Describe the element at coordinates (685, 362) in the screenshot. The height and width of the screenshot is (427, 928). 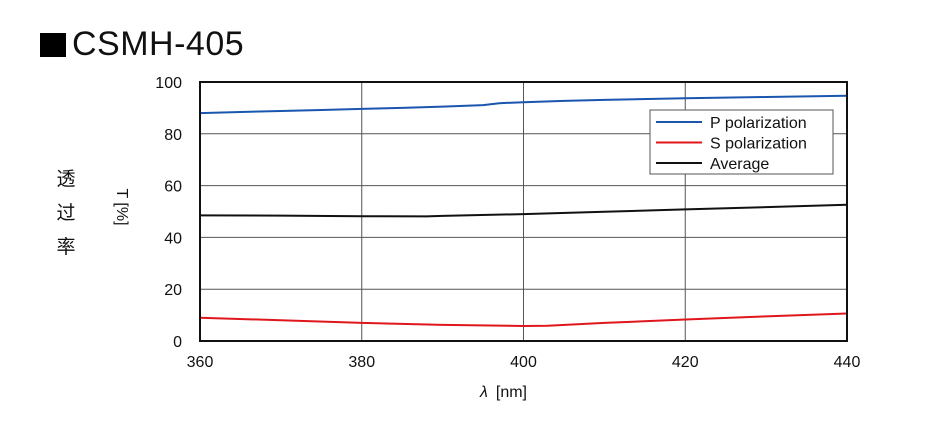
I see `x-tick-label: 420` at that location.